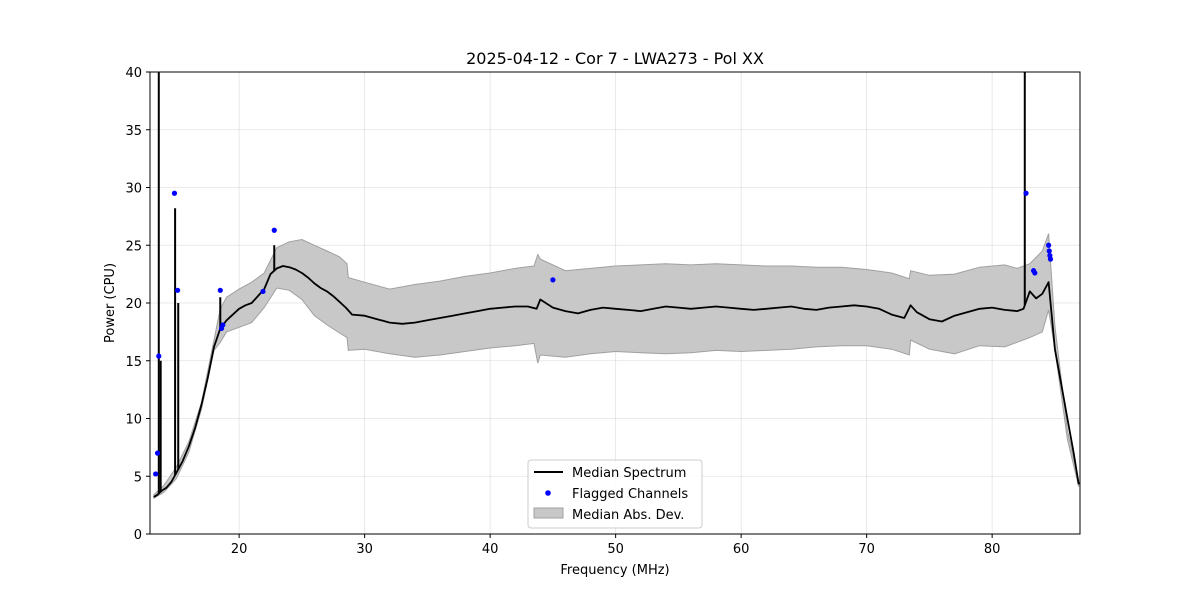  I want to click on y-axis-ticks: 0 5 10 15 20 25 30 35 40, so click(137, 304).